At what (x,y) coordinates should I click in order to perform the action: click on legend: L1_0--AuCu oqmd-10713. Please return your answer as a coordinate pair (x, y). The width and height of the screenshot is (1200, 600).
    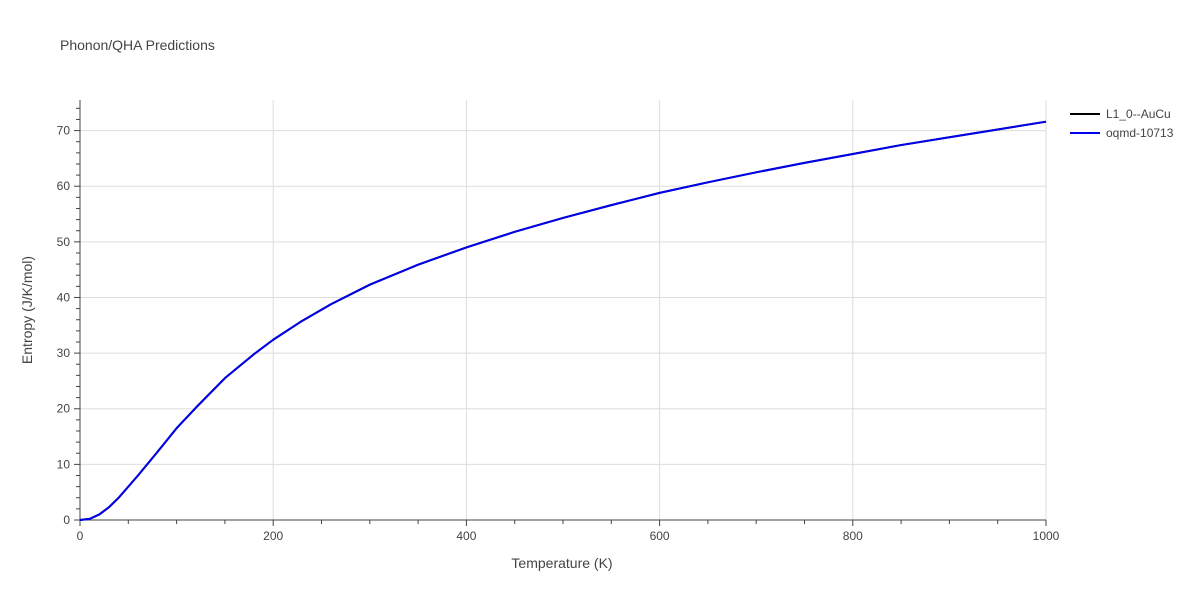
    Looking at the image, I should click on (1122, 123).